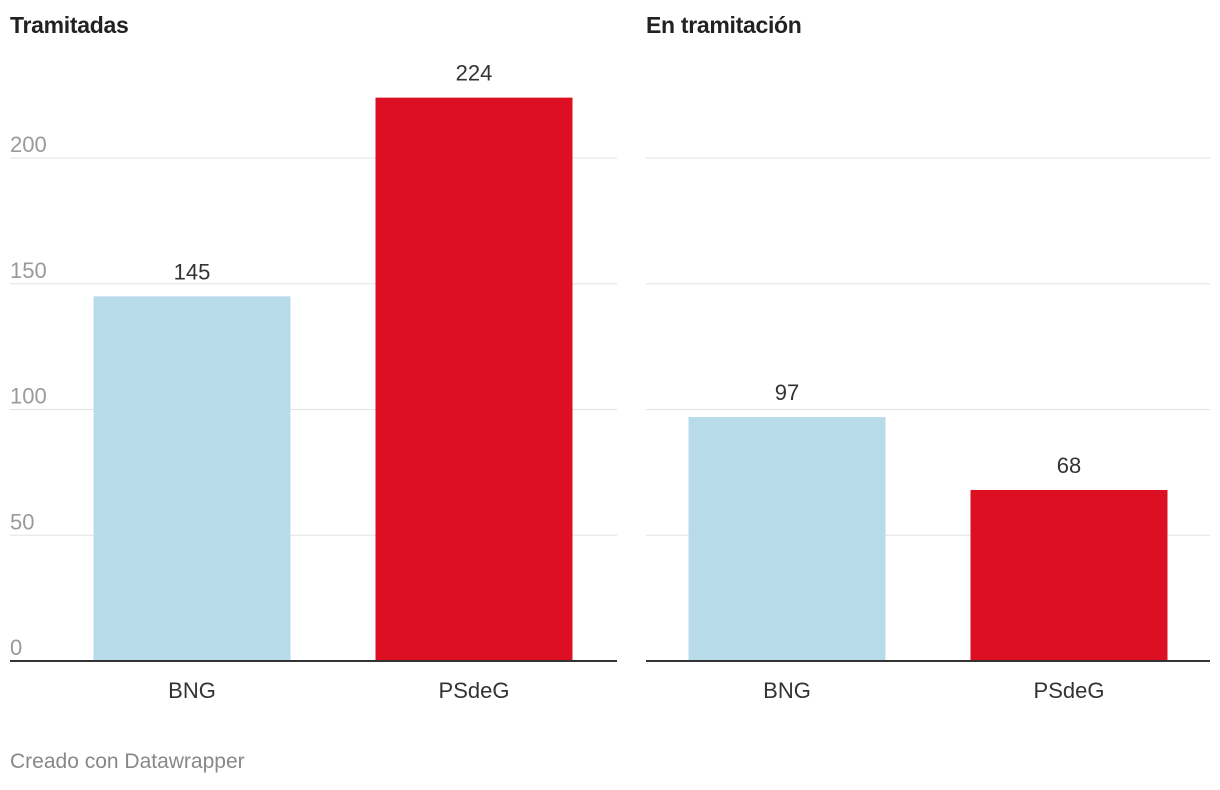 This screenshot has width=1220, height=790. Describe the element at coordinates (28, 144) in the screenshot. I see `y-tick-label: 200` at that location.